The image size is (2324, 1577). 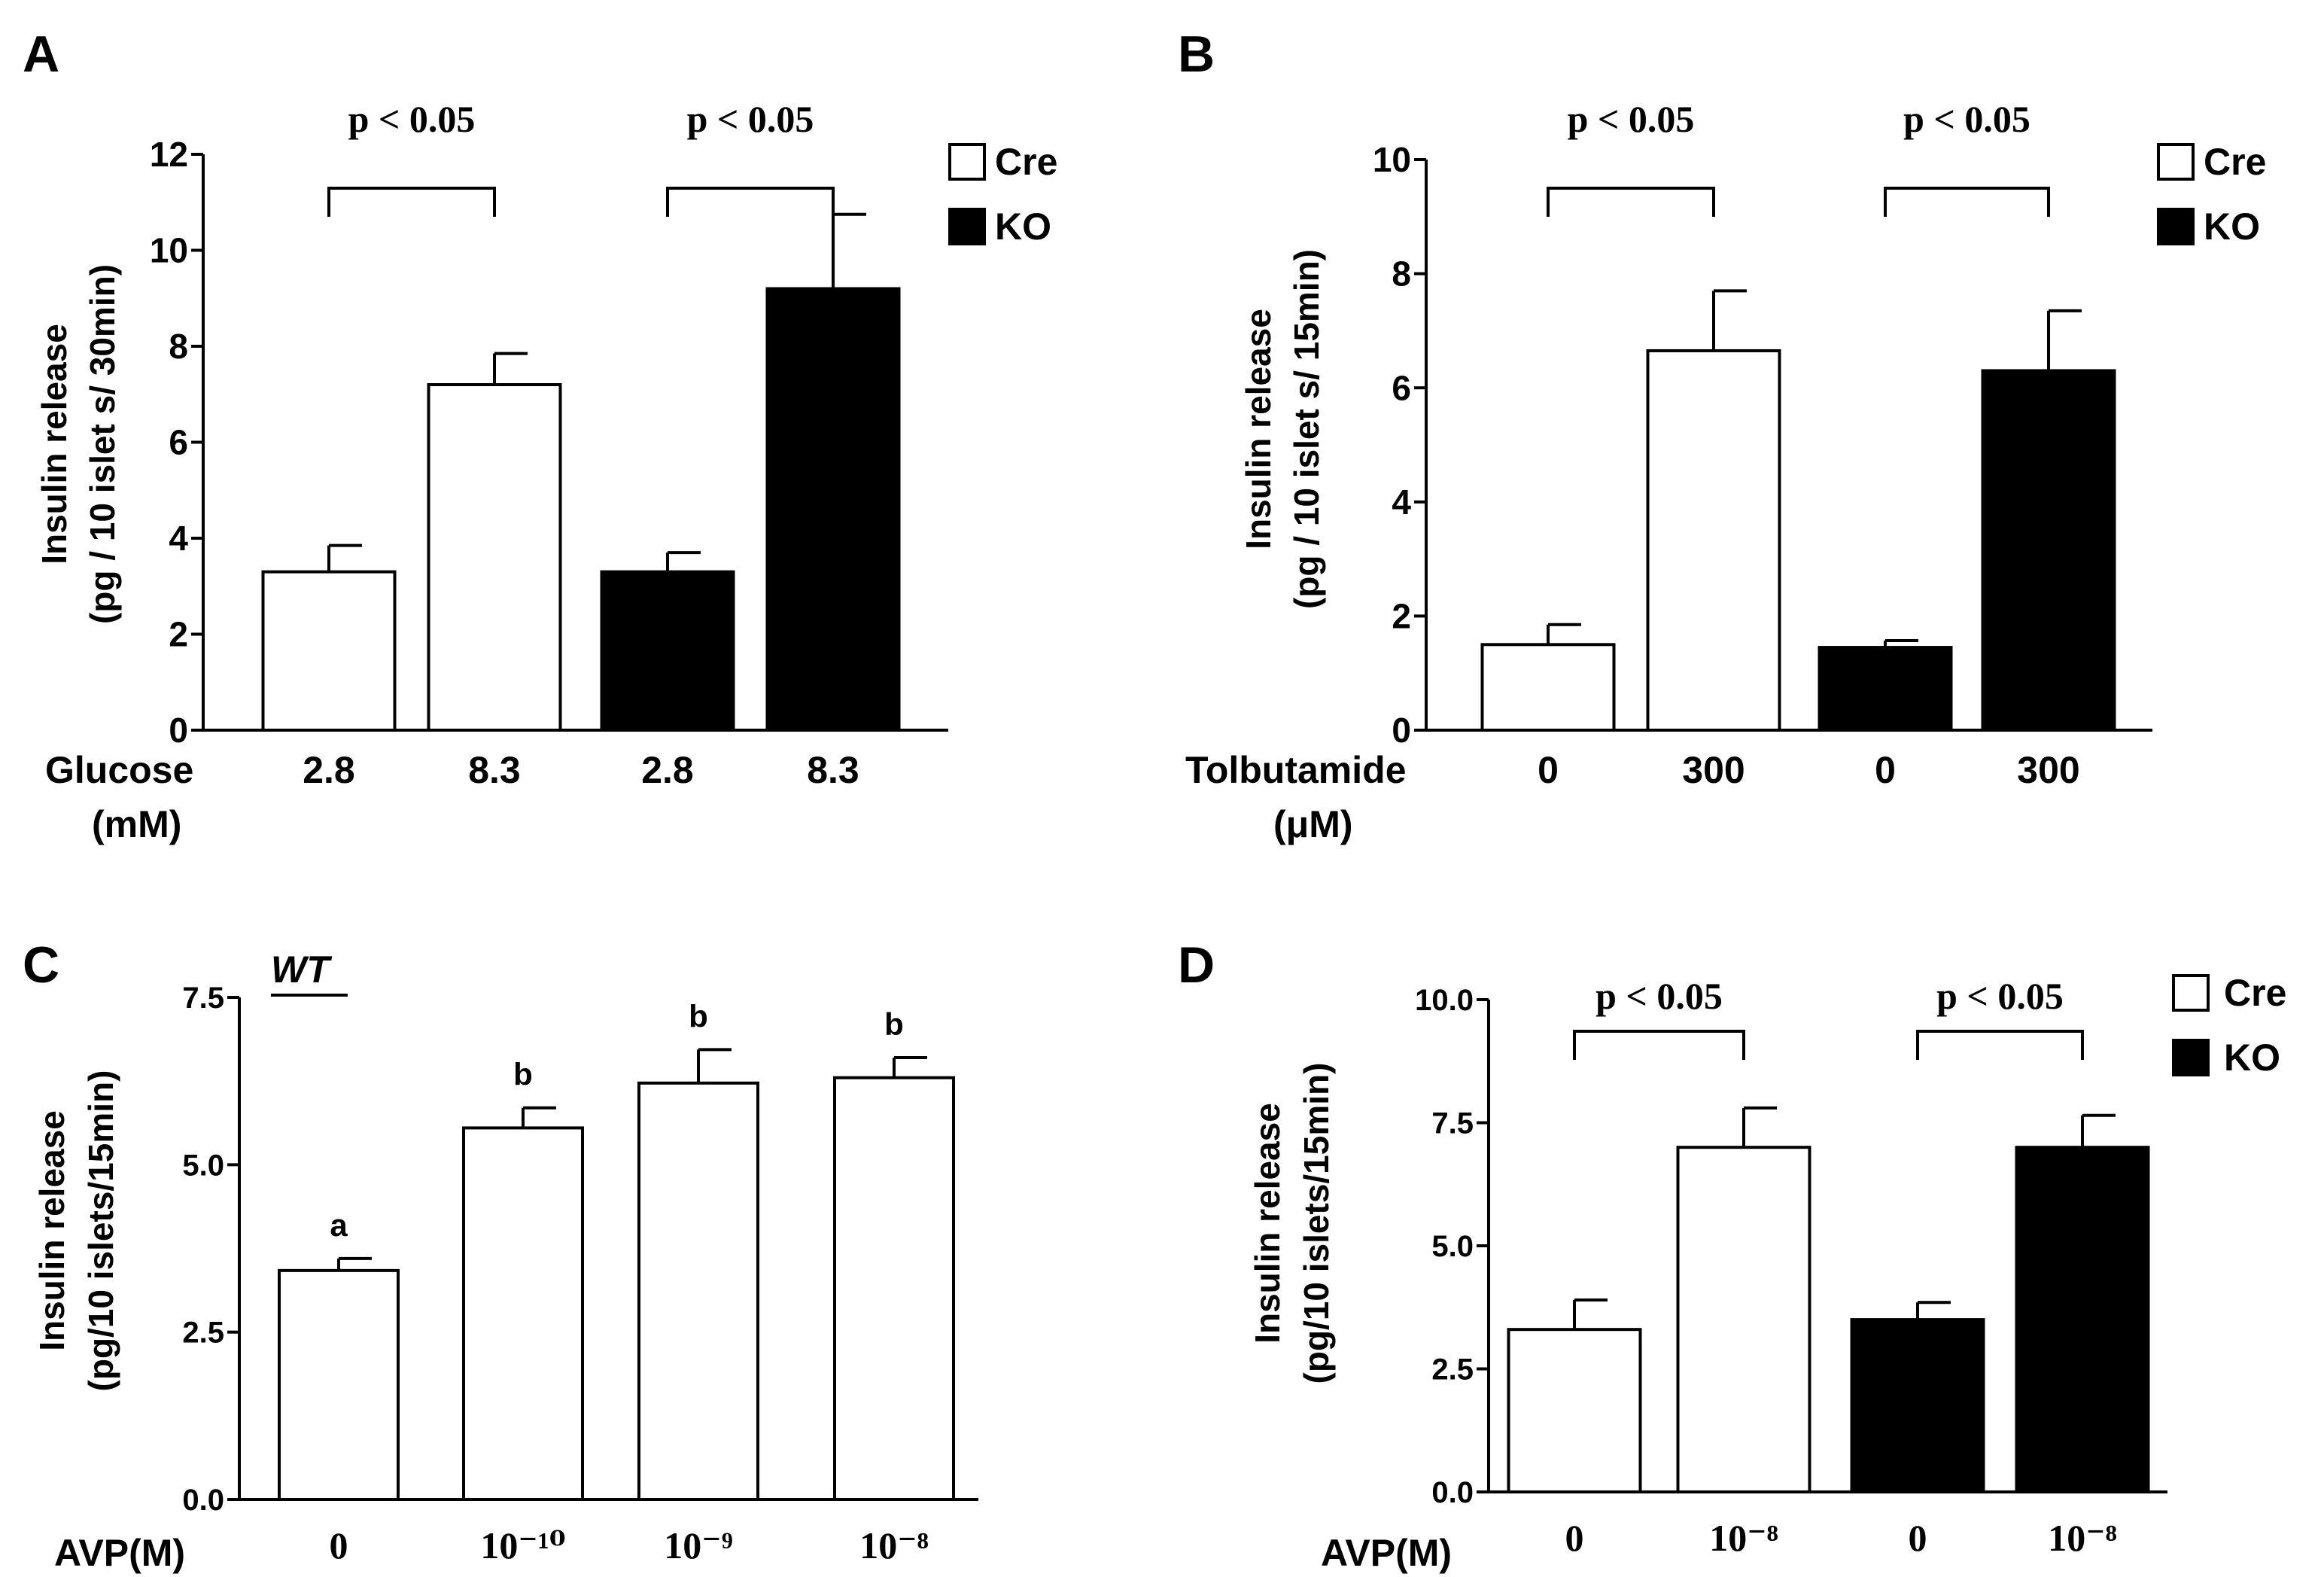 What do you see at coordinates (581, 157) in the screenshot?
I see `panel-a-annotations: p < 0.05 p < 0.05` at bounding box center [581, 157].